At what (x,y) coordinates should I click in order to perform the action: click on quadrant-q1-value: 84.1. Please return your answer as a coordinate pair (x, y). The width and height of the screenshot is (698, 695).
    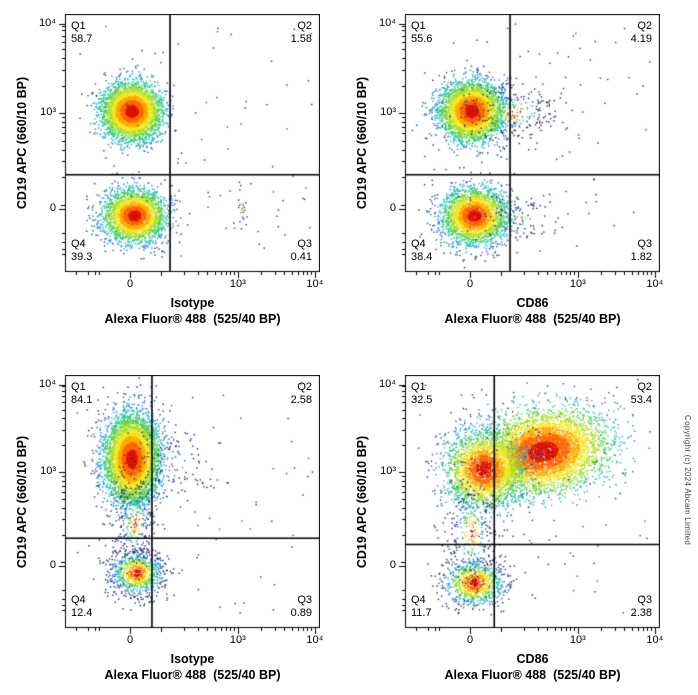
    Looking at the image, I should click on (82, 400).